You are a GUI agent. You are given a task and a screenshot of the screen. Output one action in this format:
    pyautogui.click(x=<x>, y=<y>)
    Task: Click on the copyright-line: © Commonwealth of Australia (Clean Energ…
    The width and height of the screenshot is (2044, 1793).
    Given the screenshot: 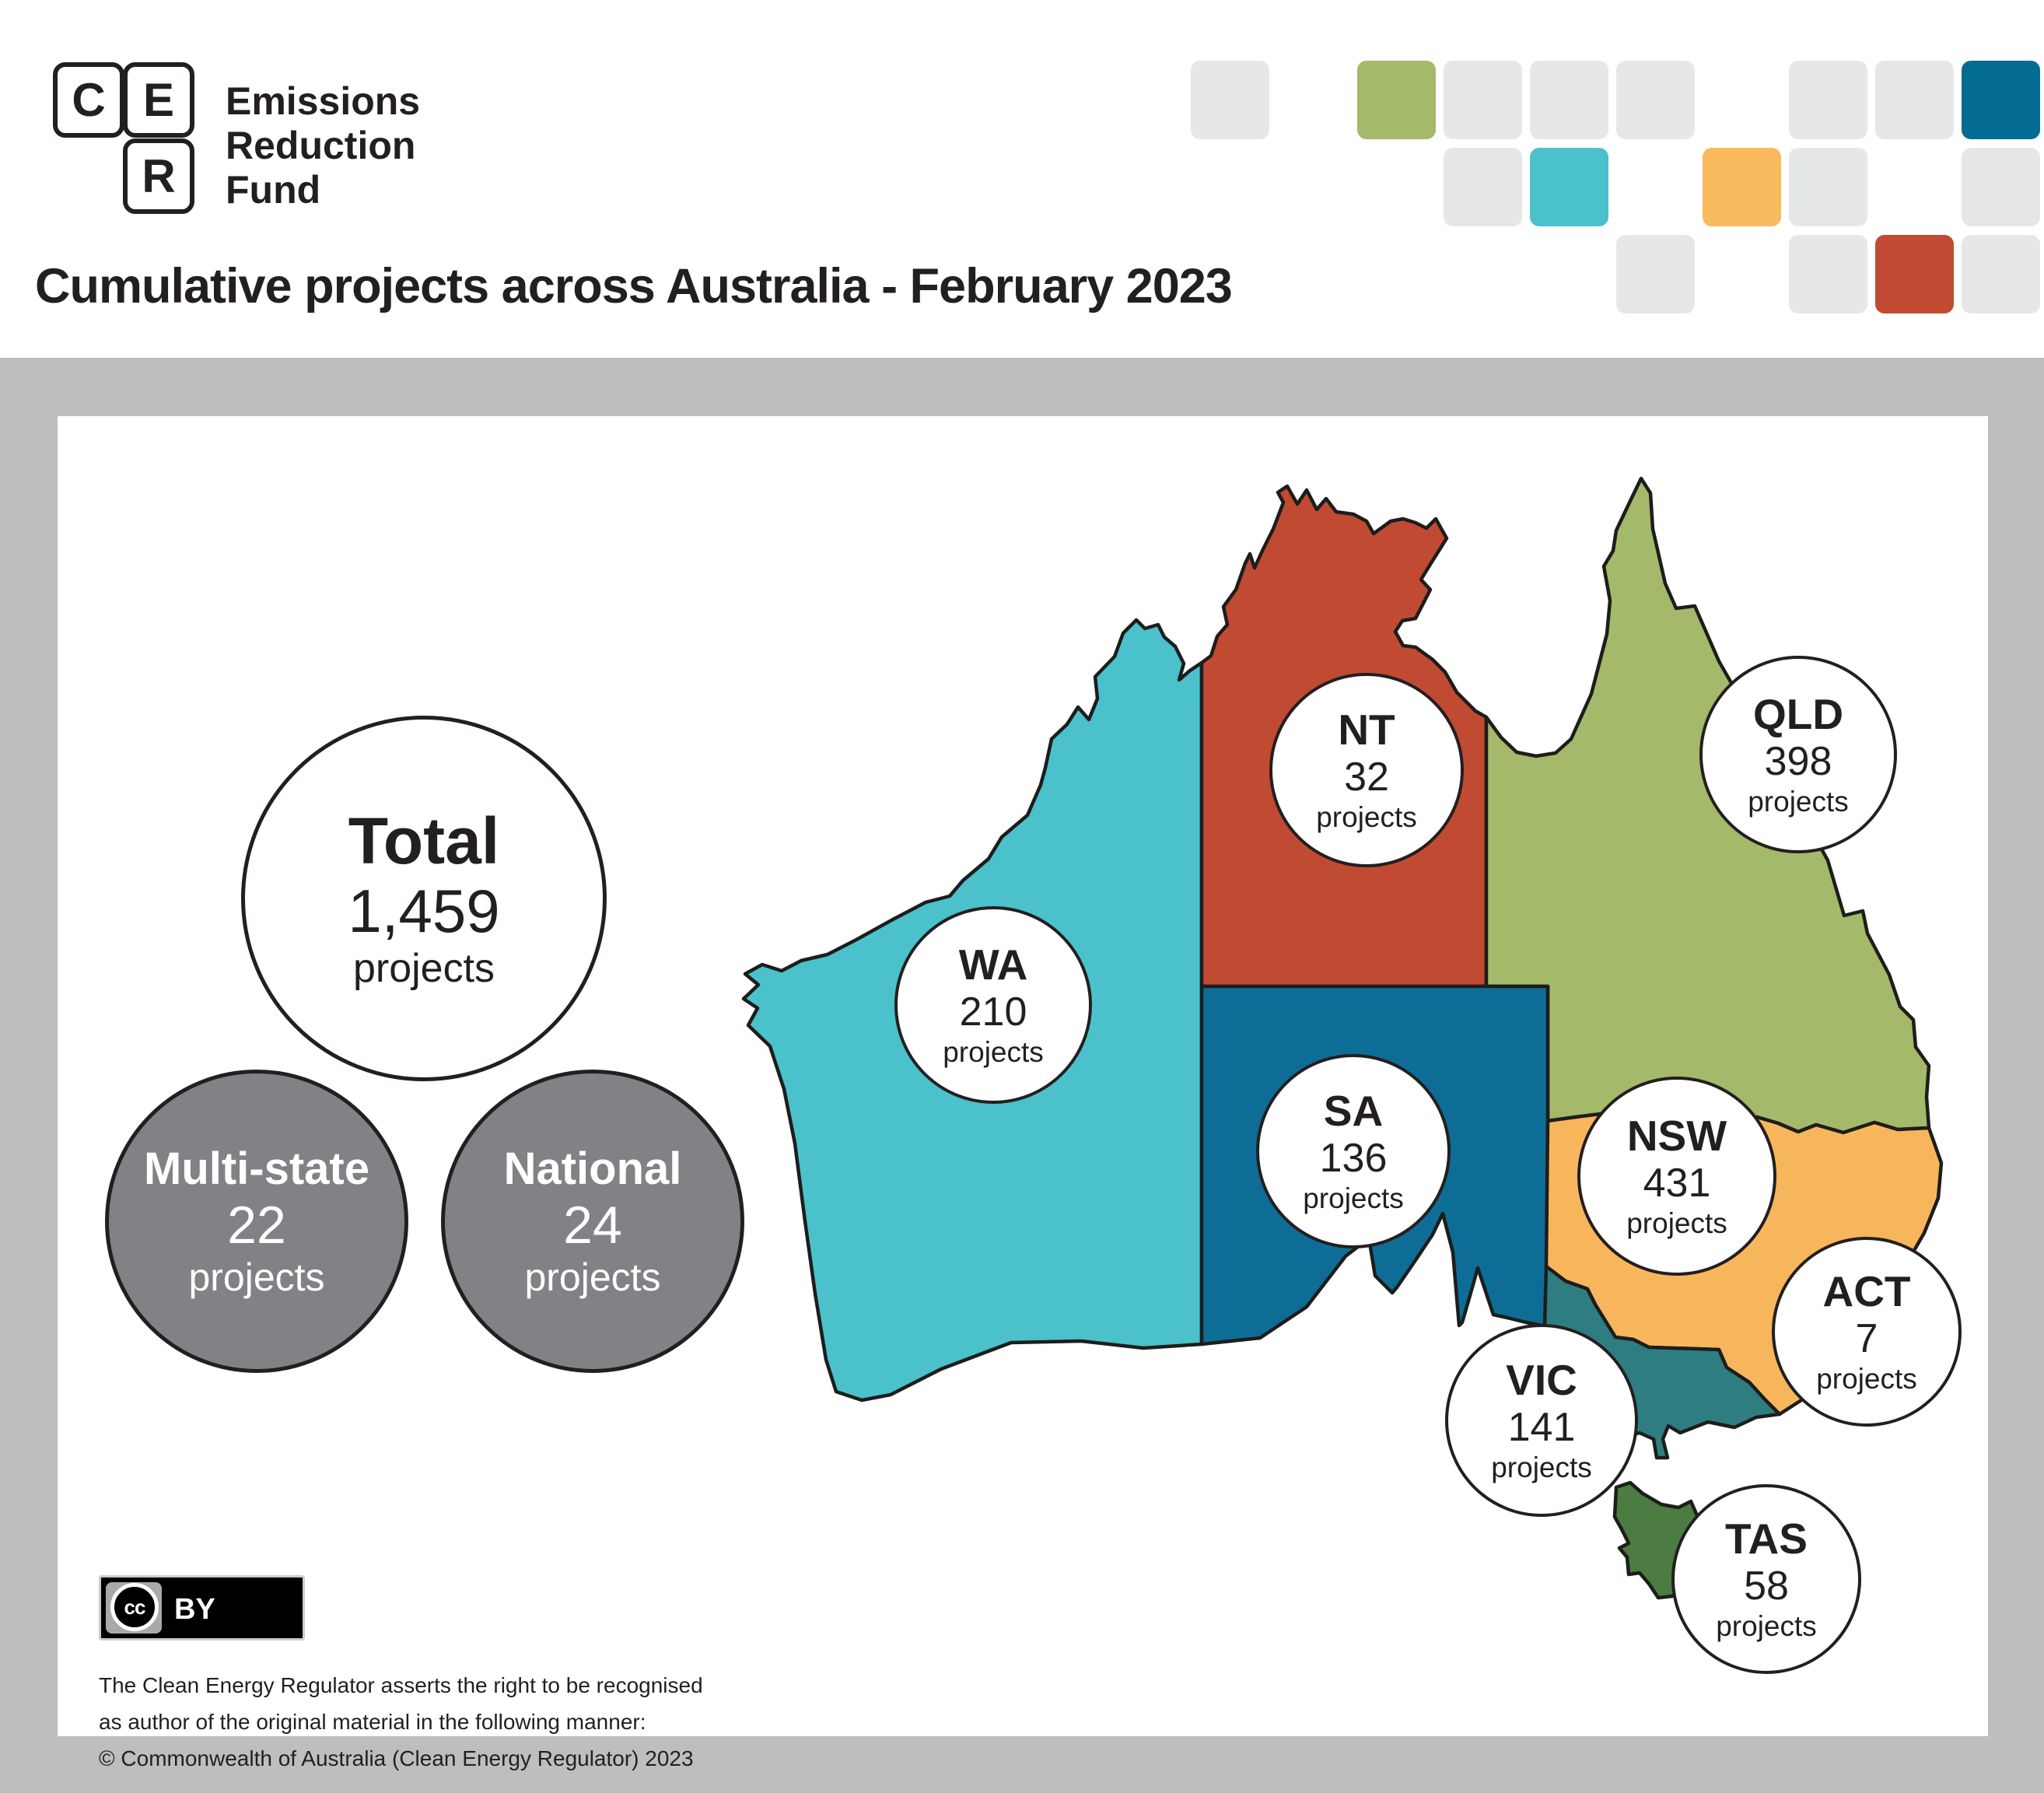 What is the action you would take?
    pyautogui.click(x=397, y=1758)
    